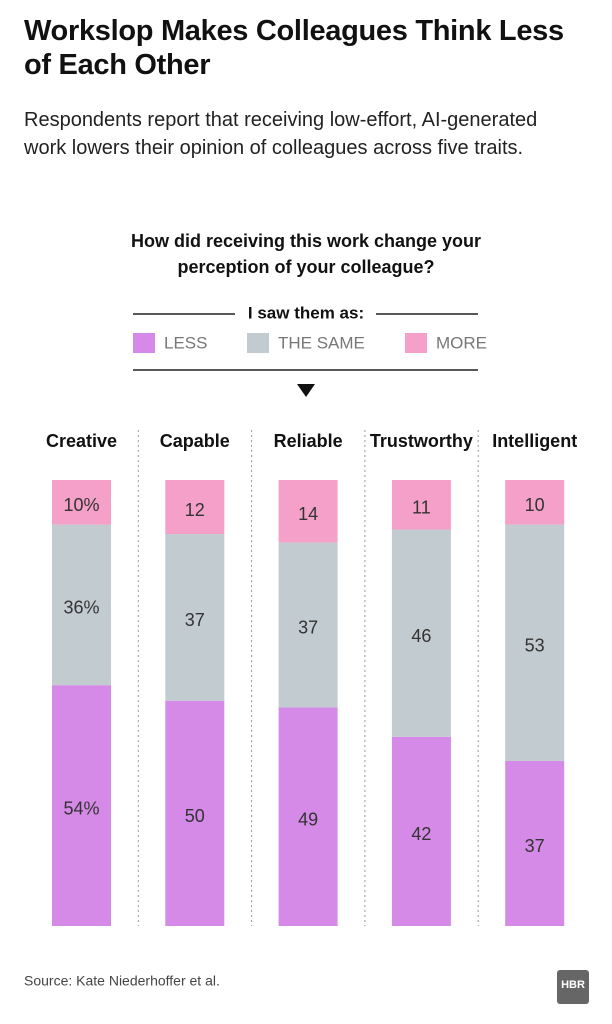 The width and height of the screenshot is (612, 1024). What do you see at coordinates (122, 981) in the screenshot?
I see `source: Source: Kate Niederhoffer et al.` at bounding box center [122, 981].